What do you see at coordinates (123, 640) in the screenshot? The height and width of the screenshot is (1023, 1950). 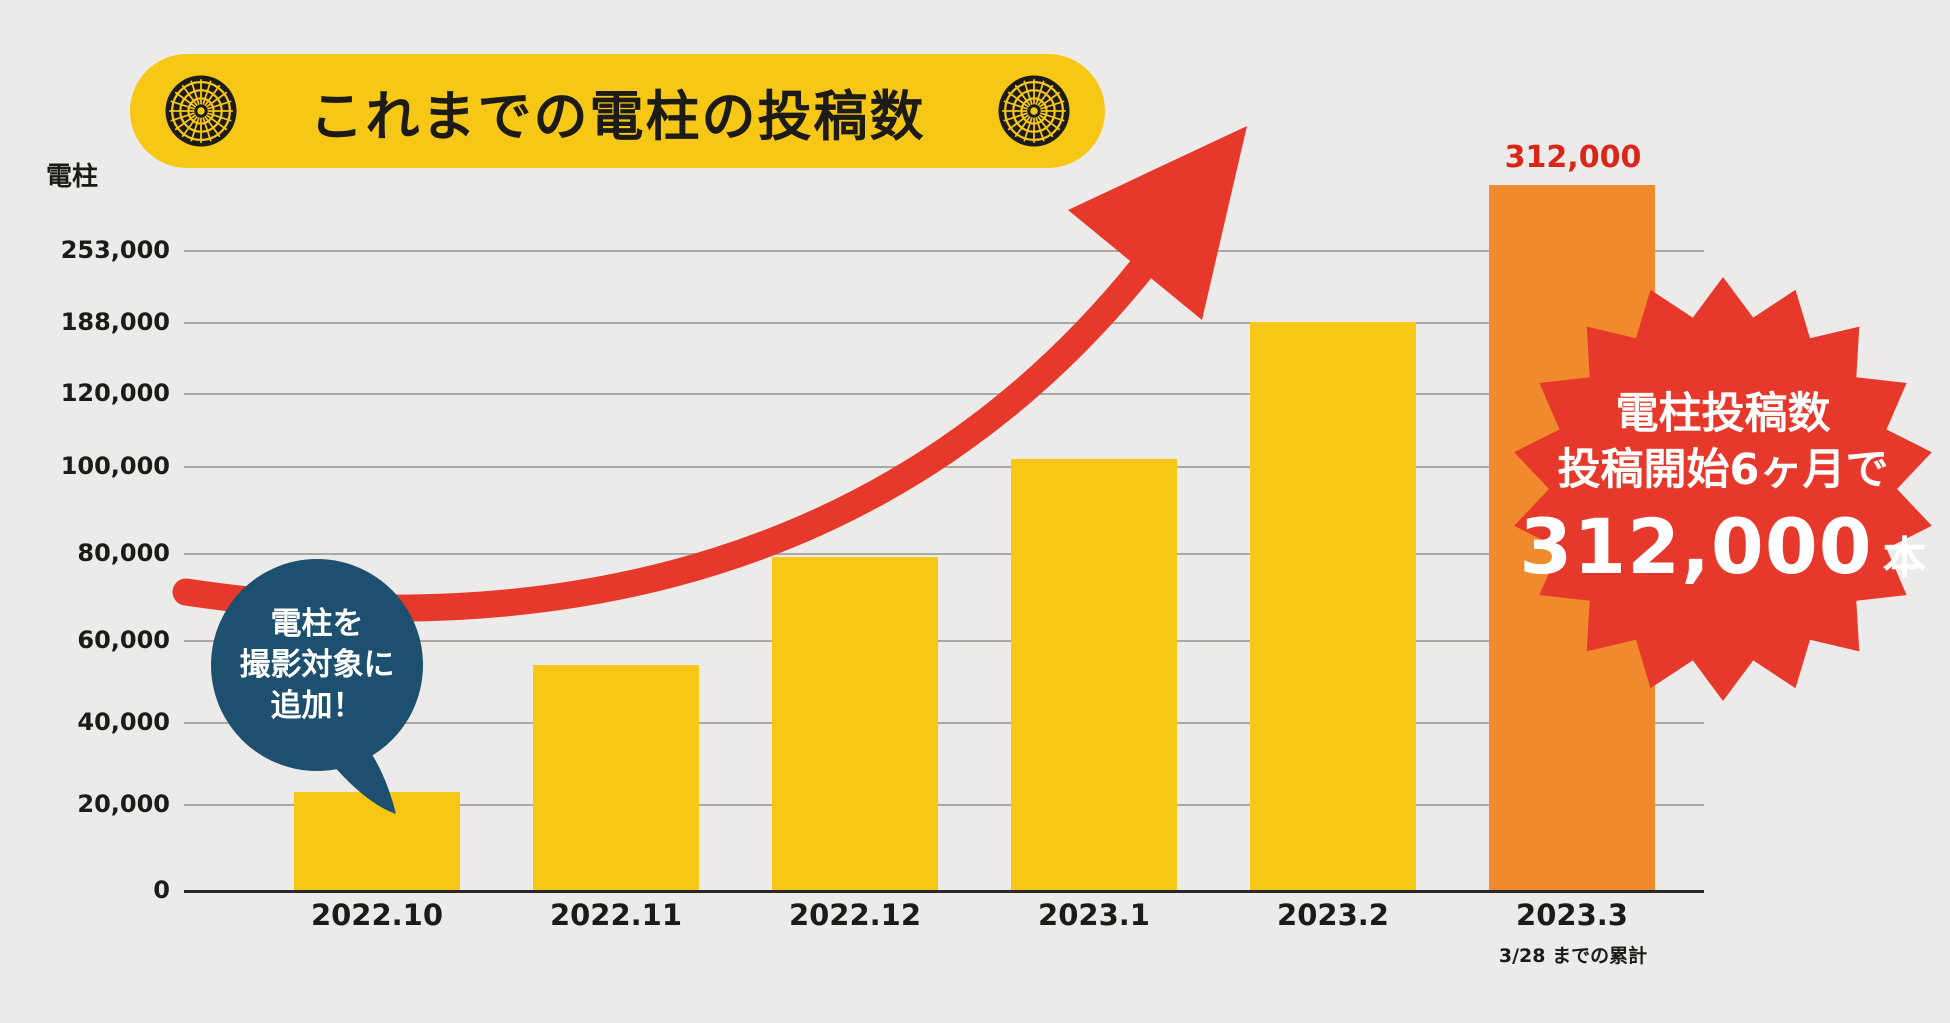 I see `y-tick-label: 60,000` at bounding box center [123, 640].